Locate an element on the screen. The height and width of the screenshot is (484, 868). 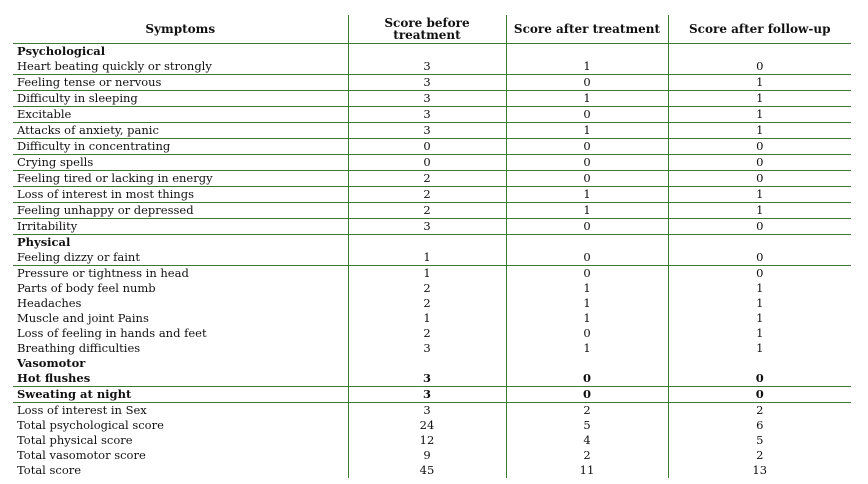
table-row: Hot flushes 3 0 0 is located at coordinates (432, 379).